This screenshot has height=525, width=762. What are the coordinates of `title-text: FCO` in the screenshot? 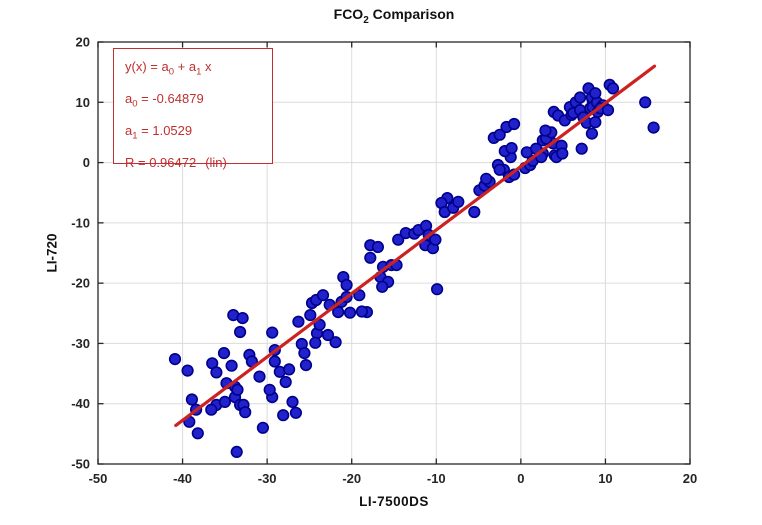 It's located at (348, 14).